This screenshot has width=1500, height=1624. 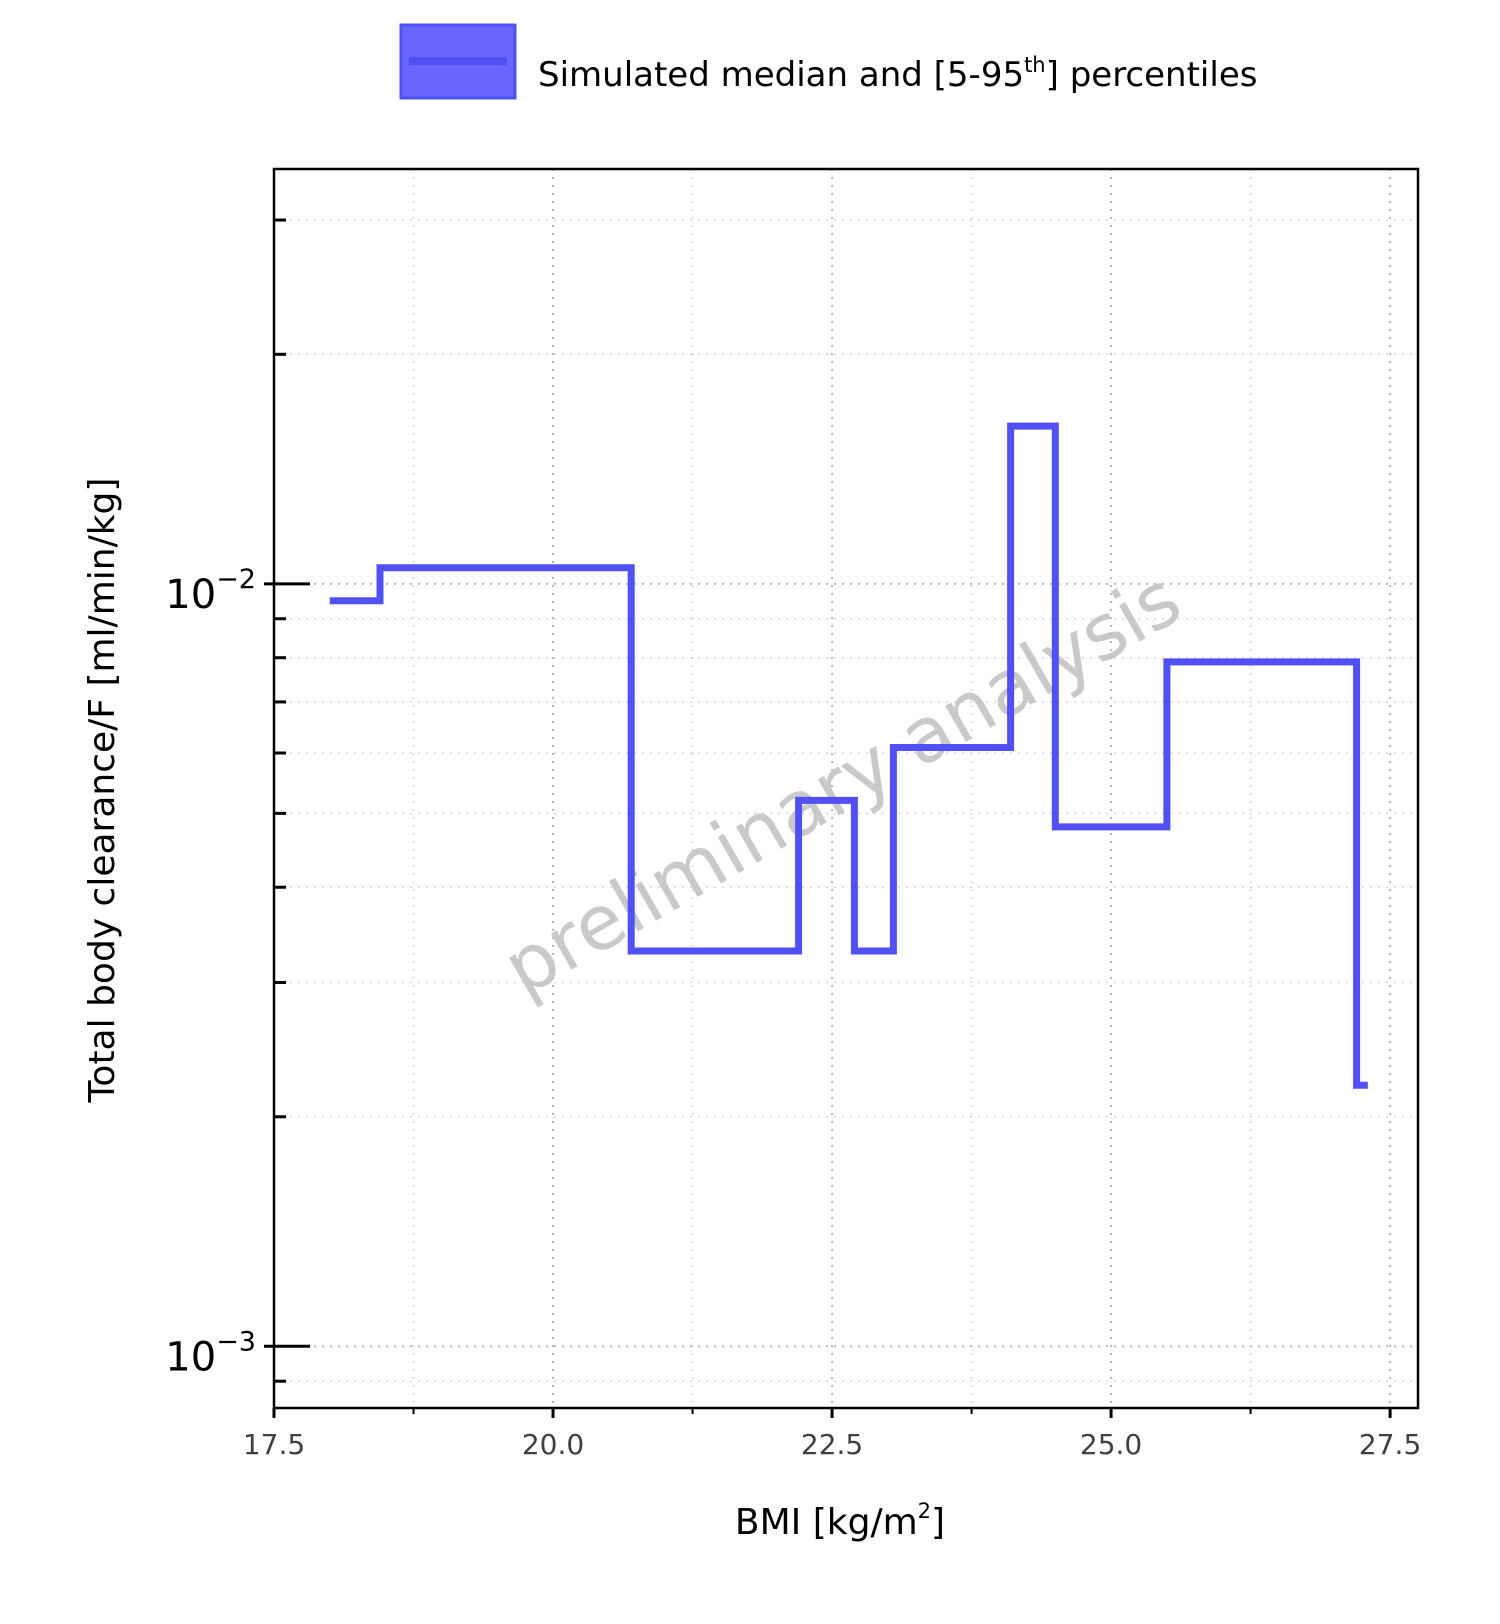 What do you see at coordinates (781, 75) in the screenshot?
I see `legend-entry-main: Simulated median and [5-95` at bounding box center [781, 75].